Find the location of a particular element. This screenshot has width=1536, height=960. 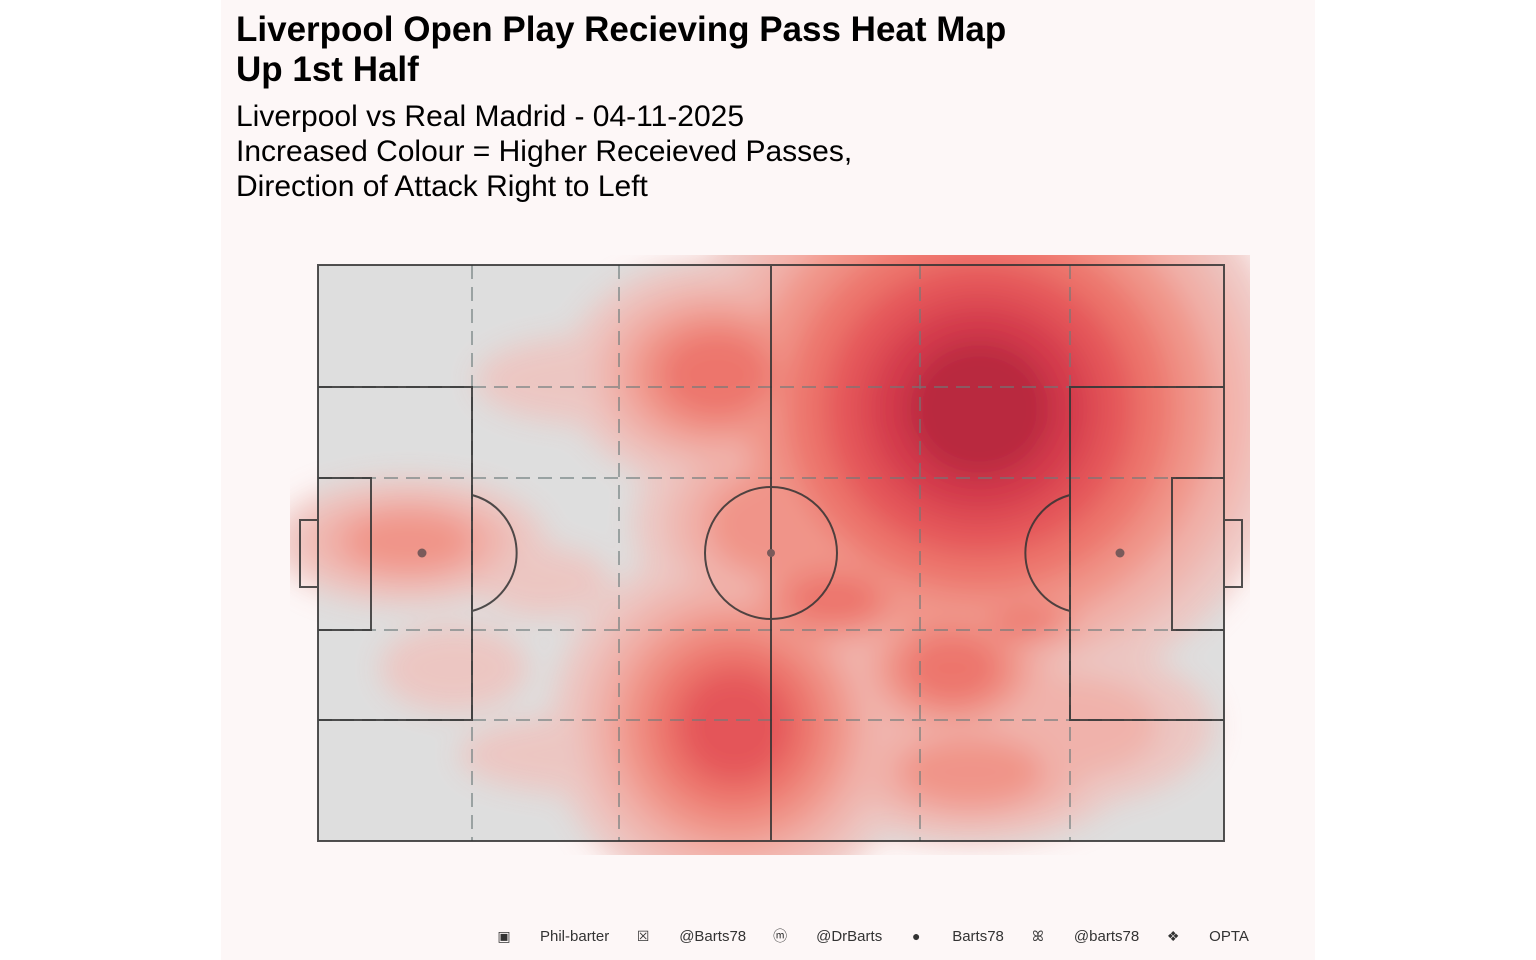

subtitle-line: Liverpool vs Real Madrid - 04-11-2025 is located at coordinates (490, 116).